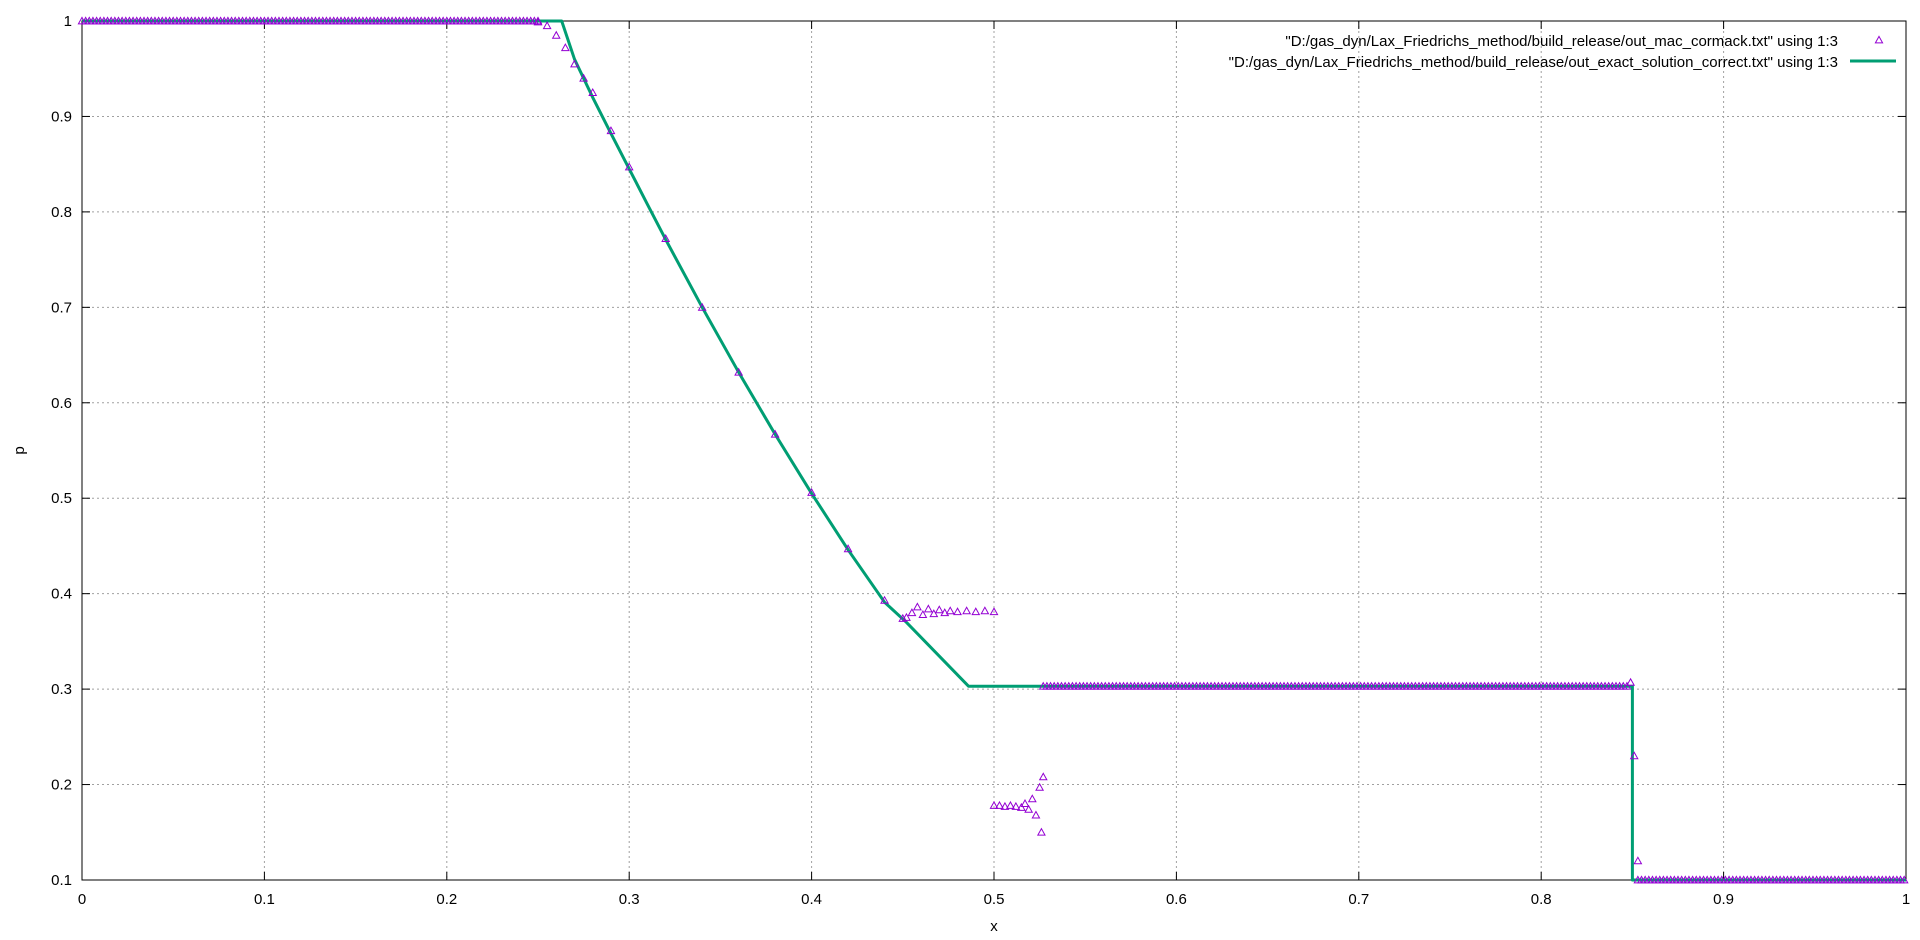 This screenshot has width=1920, height=940. I want to click on legend-symbol-triangle, so click(1879, 39).